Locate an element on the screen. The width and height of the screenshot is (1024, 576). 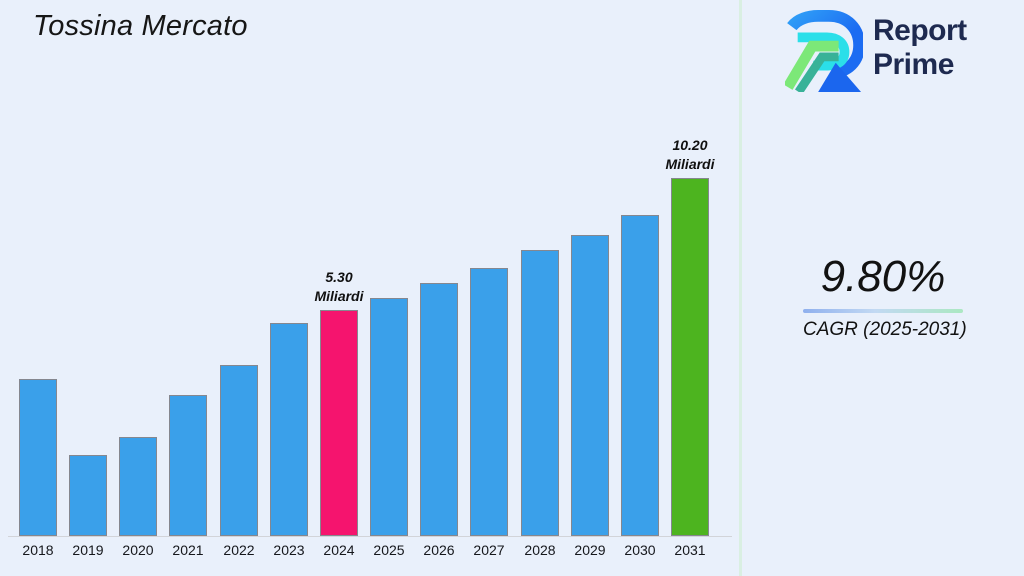
logo-text-line1: Report is located at coordinates (920, 30).